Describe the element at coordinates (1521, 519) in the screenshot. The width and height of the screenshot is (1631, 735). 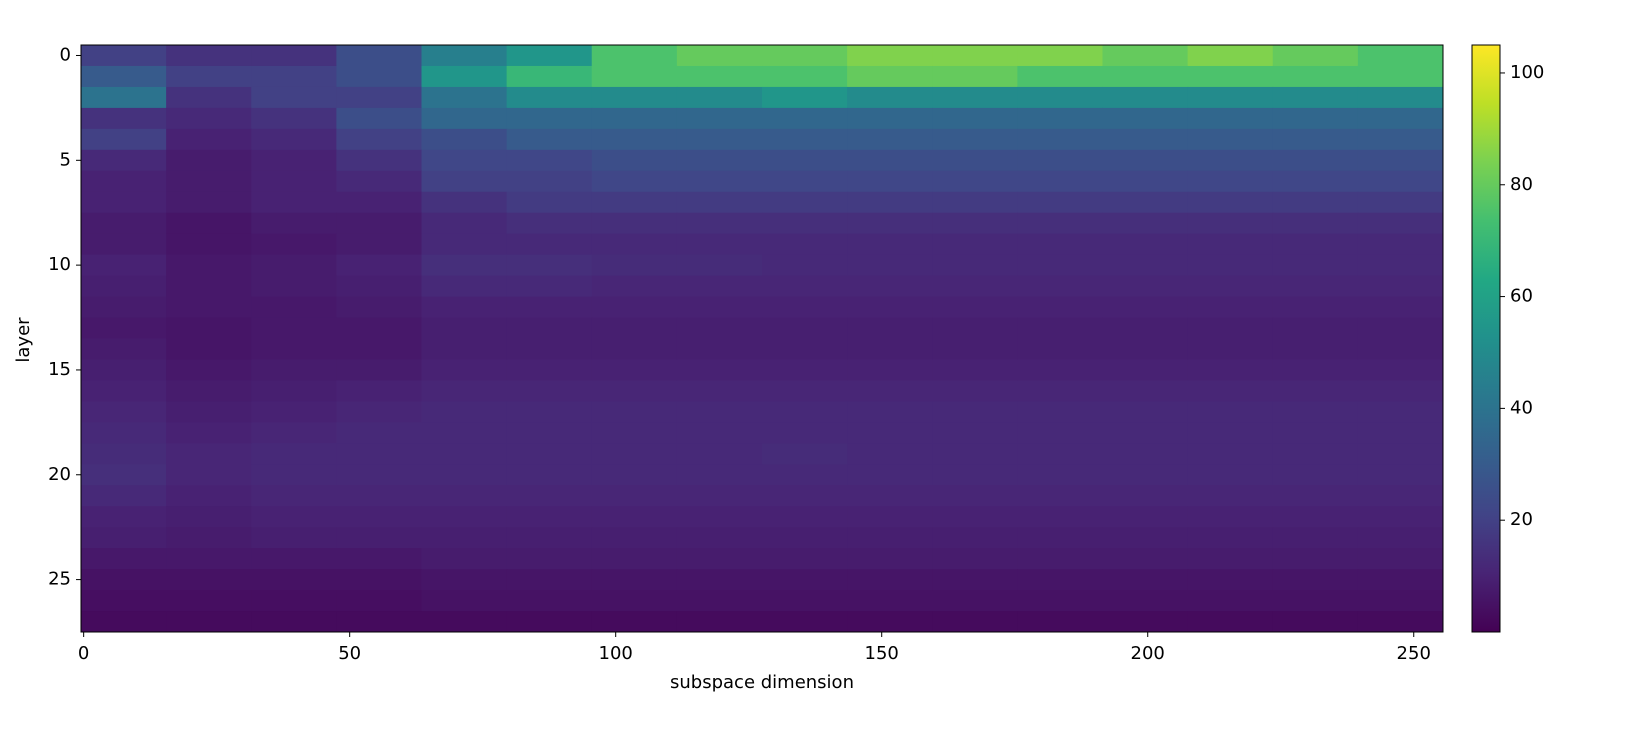
I see `colorbar-tick-label: 20` at that location.